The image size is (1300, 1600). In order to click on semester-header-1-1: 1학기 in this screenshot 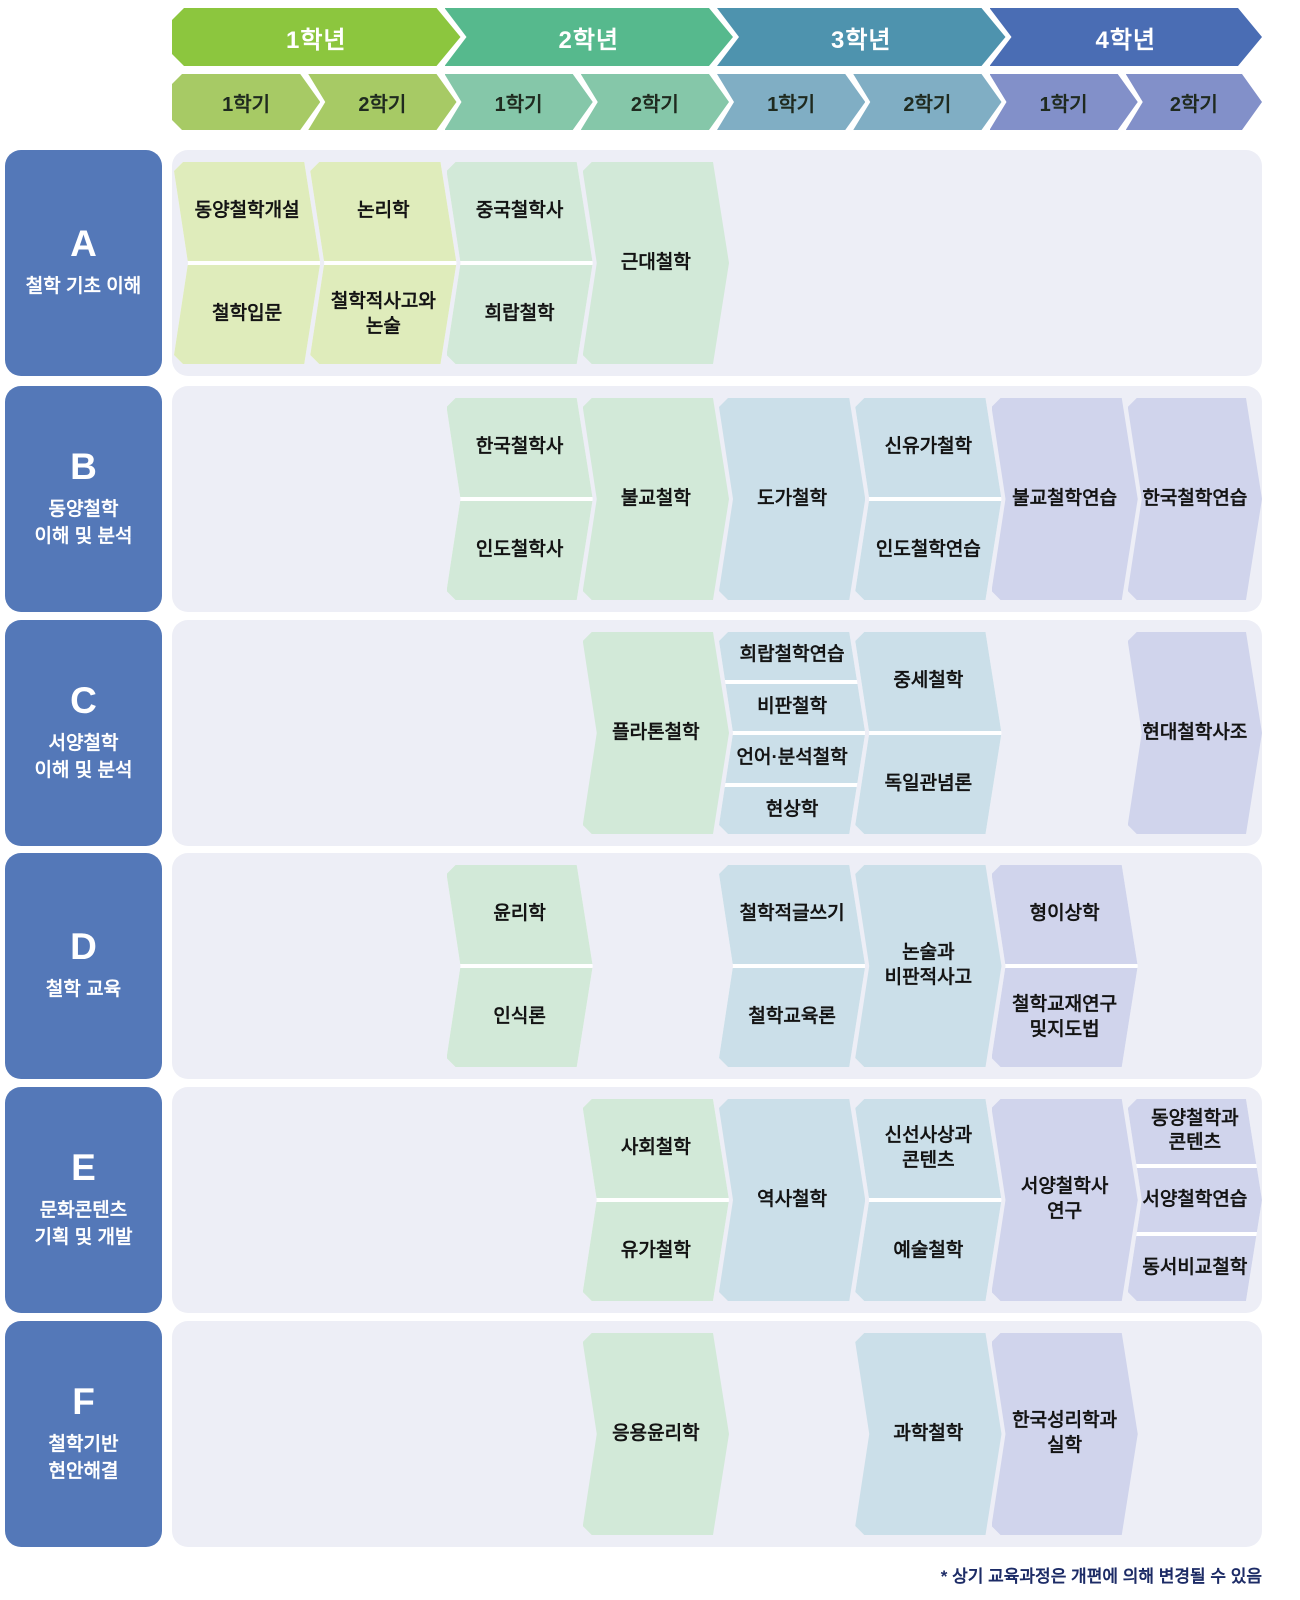, I will do `click(246, 102)`.